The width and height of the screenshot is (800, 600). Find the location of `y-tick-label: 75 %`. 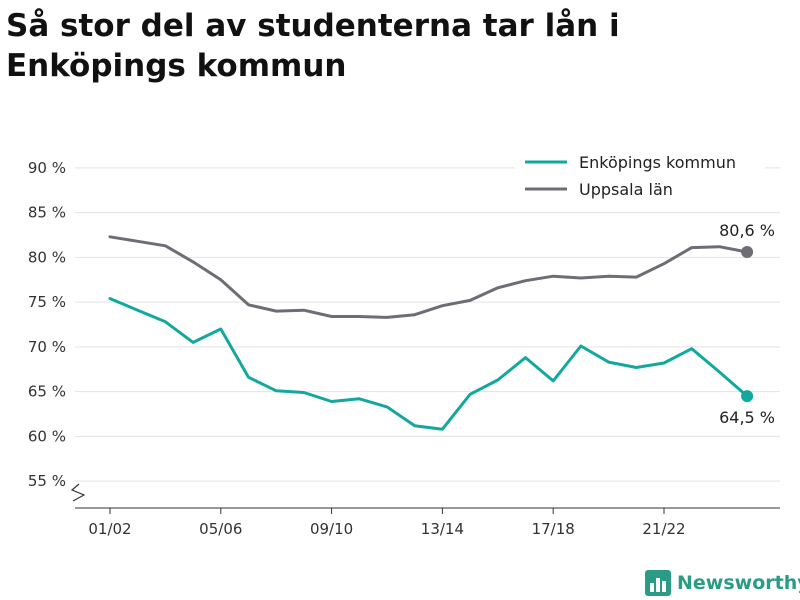

y-tick-label: 75 % is located at coordinates (47, 302).